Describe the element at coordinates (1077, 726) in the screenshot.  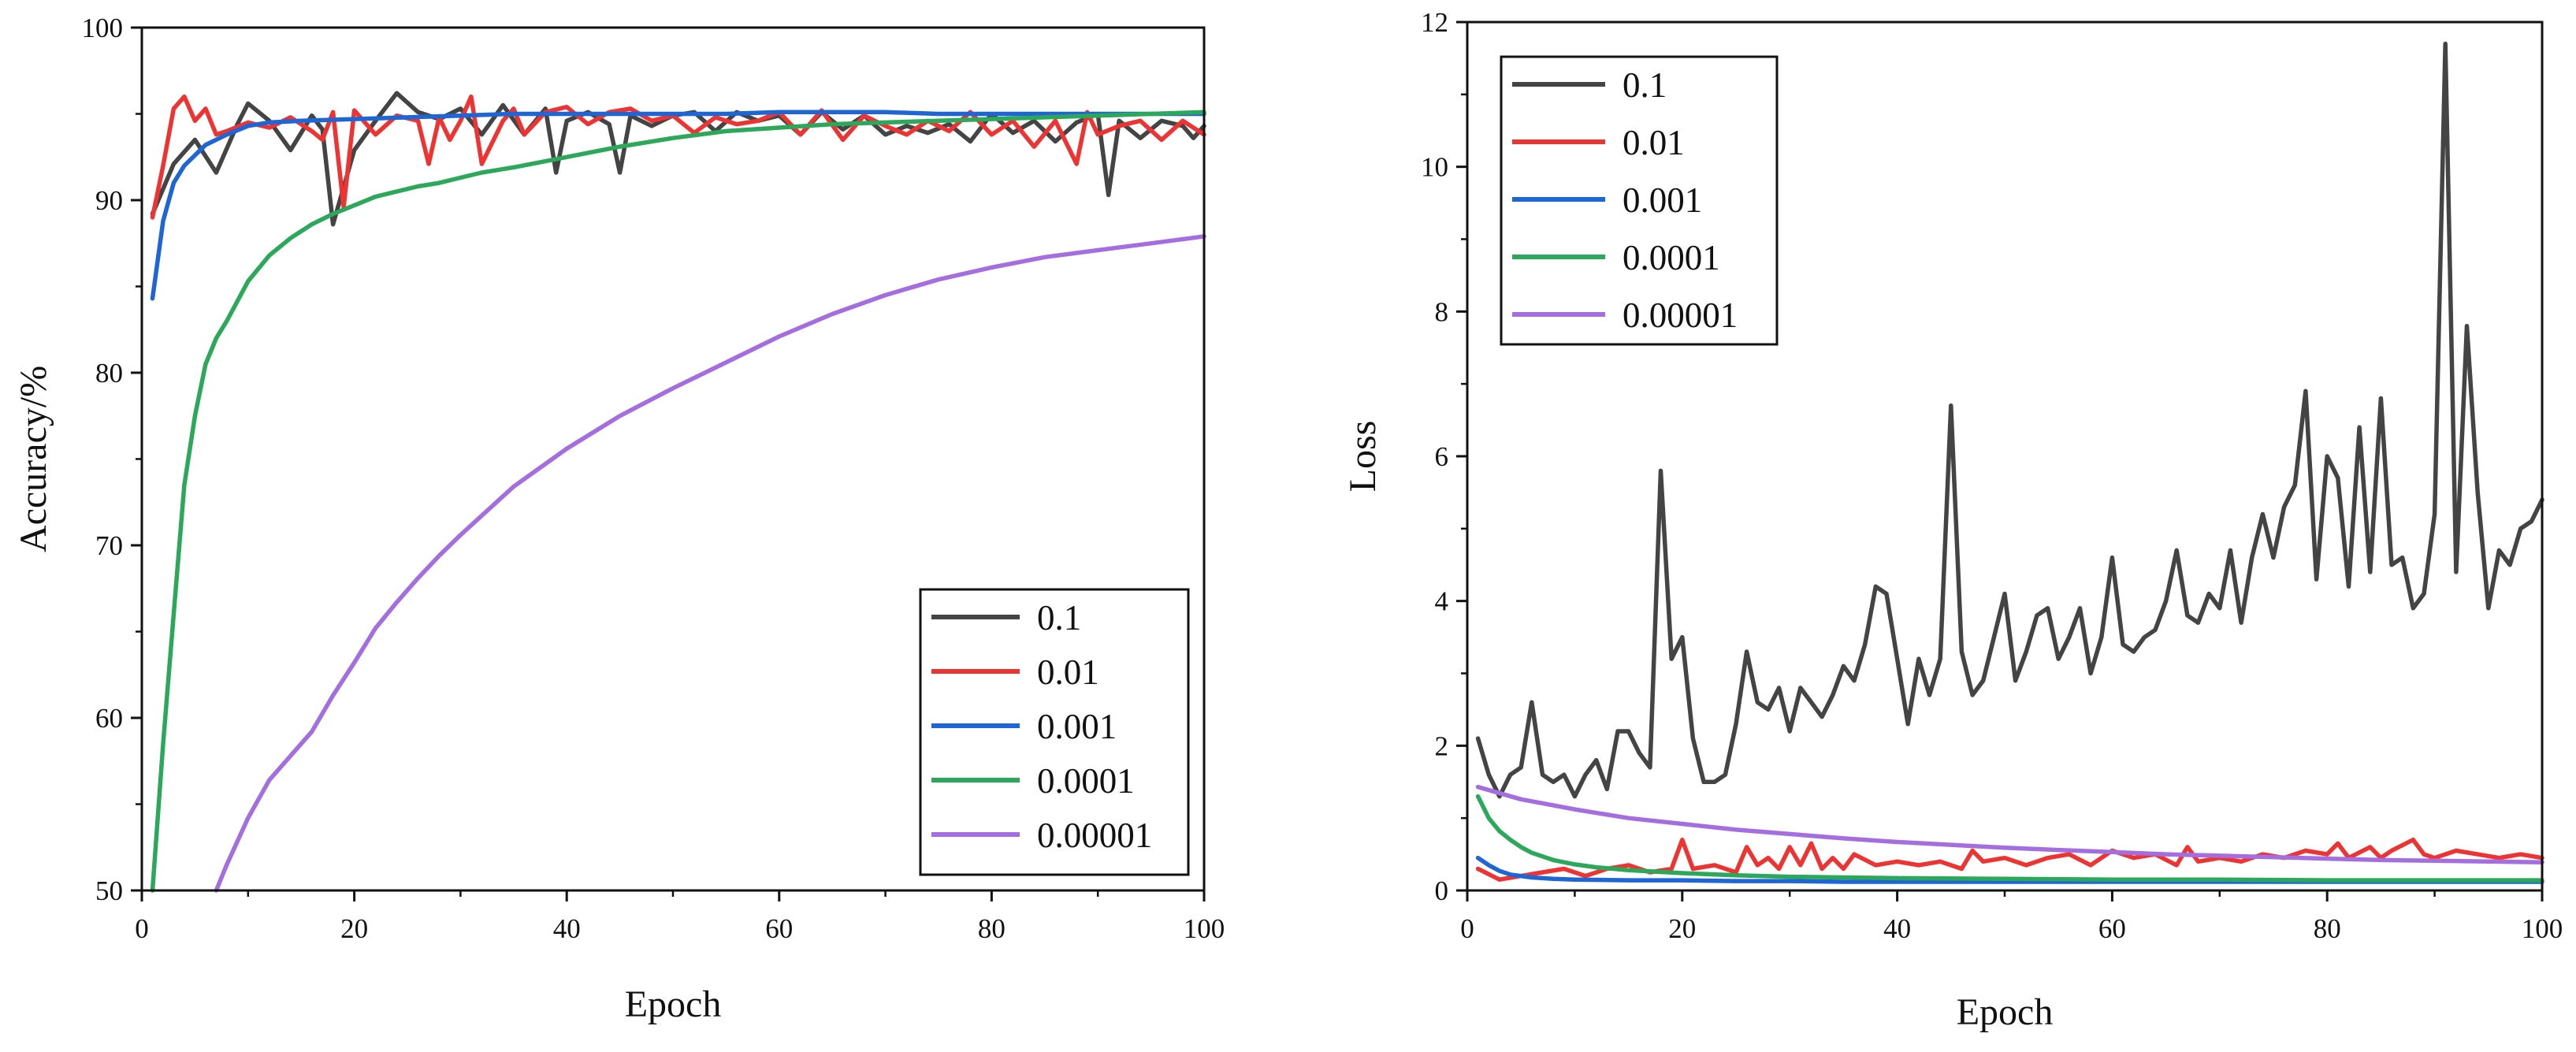
I see `acc-legend-label-2: 0.001` at that location.